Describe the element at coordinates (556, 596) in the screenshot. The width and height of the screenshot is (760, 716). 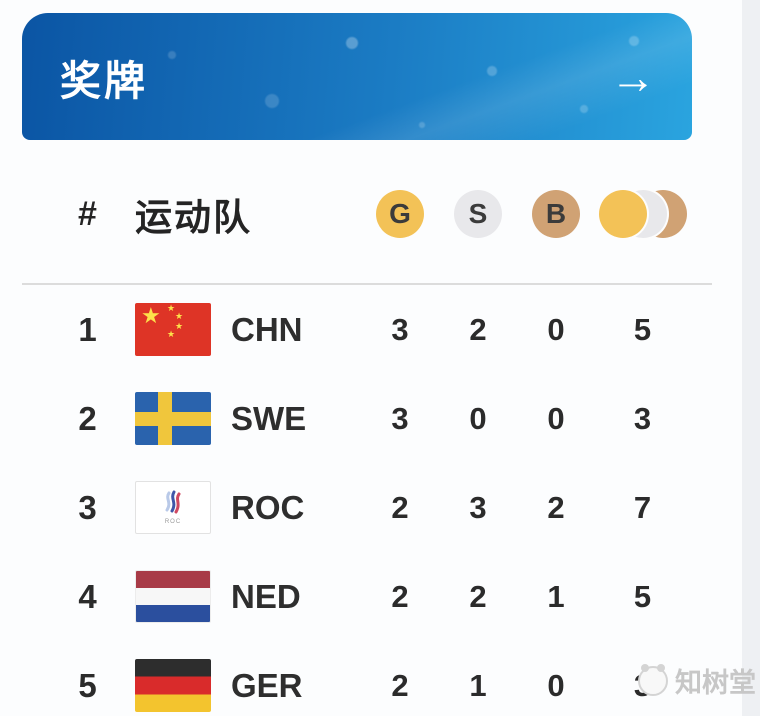
I see `bronze-count: 1` at that location.